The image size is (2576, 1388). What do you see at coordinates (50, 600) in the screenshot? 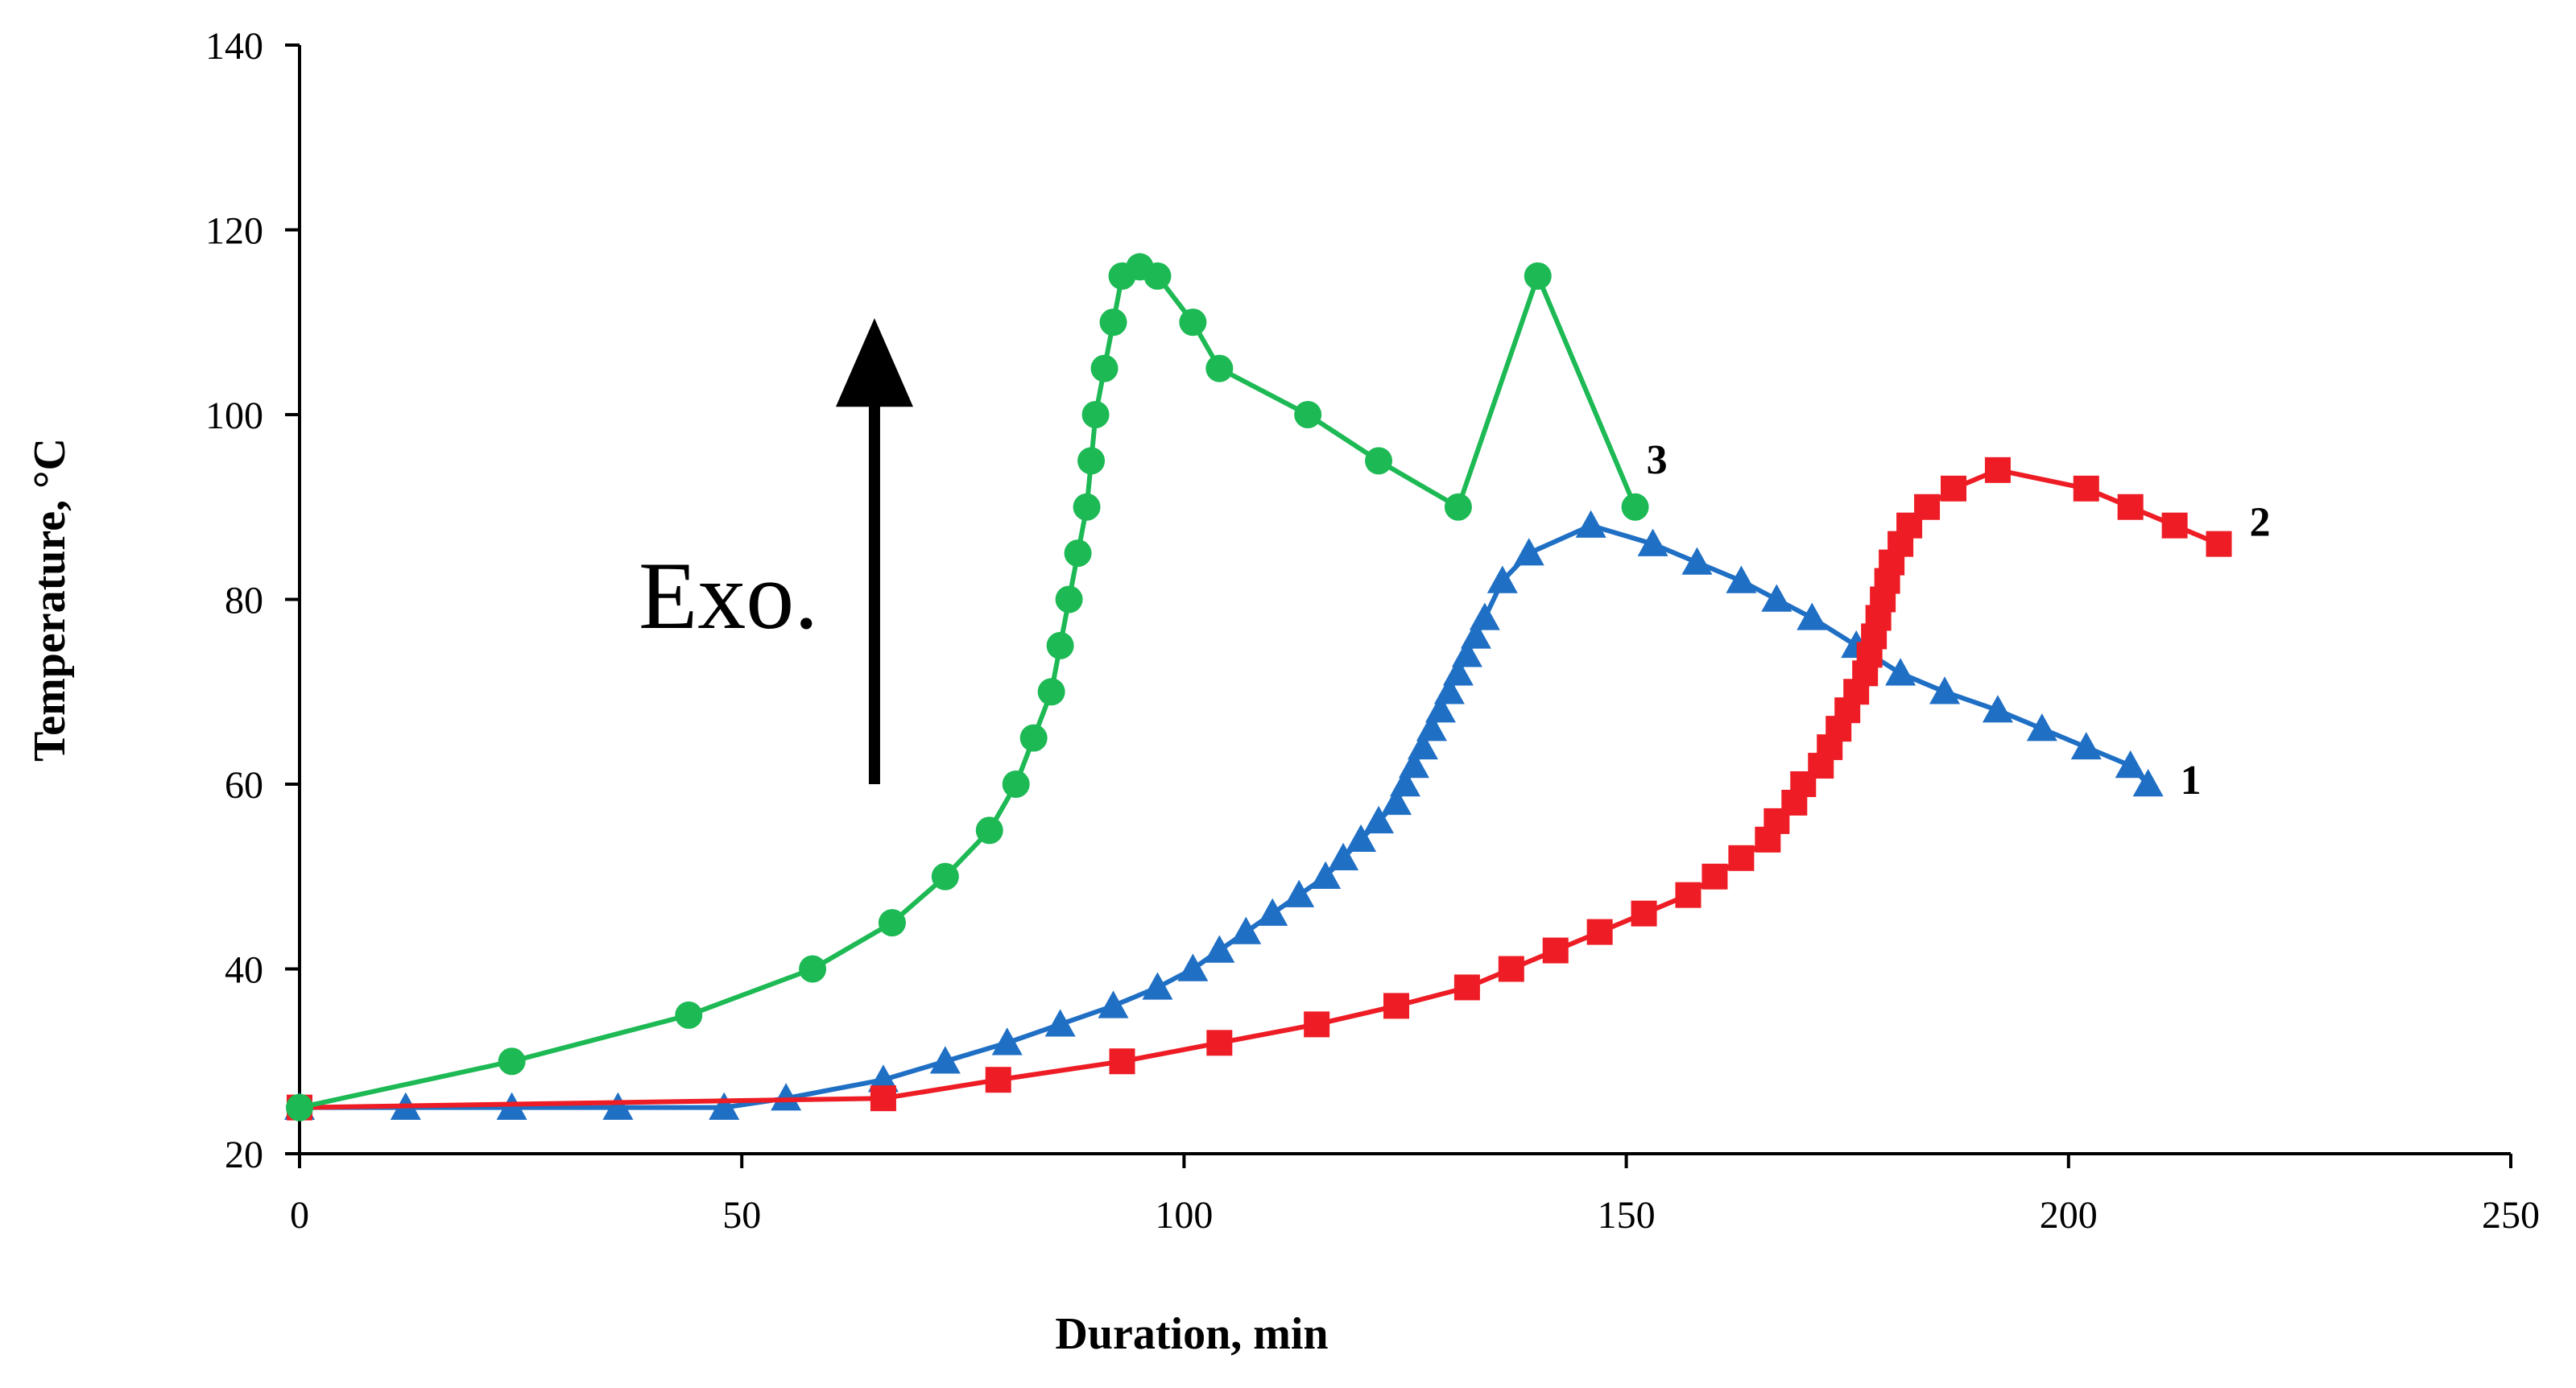
I see `y-axis-title: Temperature, °C` at bounding box center [50, 600].